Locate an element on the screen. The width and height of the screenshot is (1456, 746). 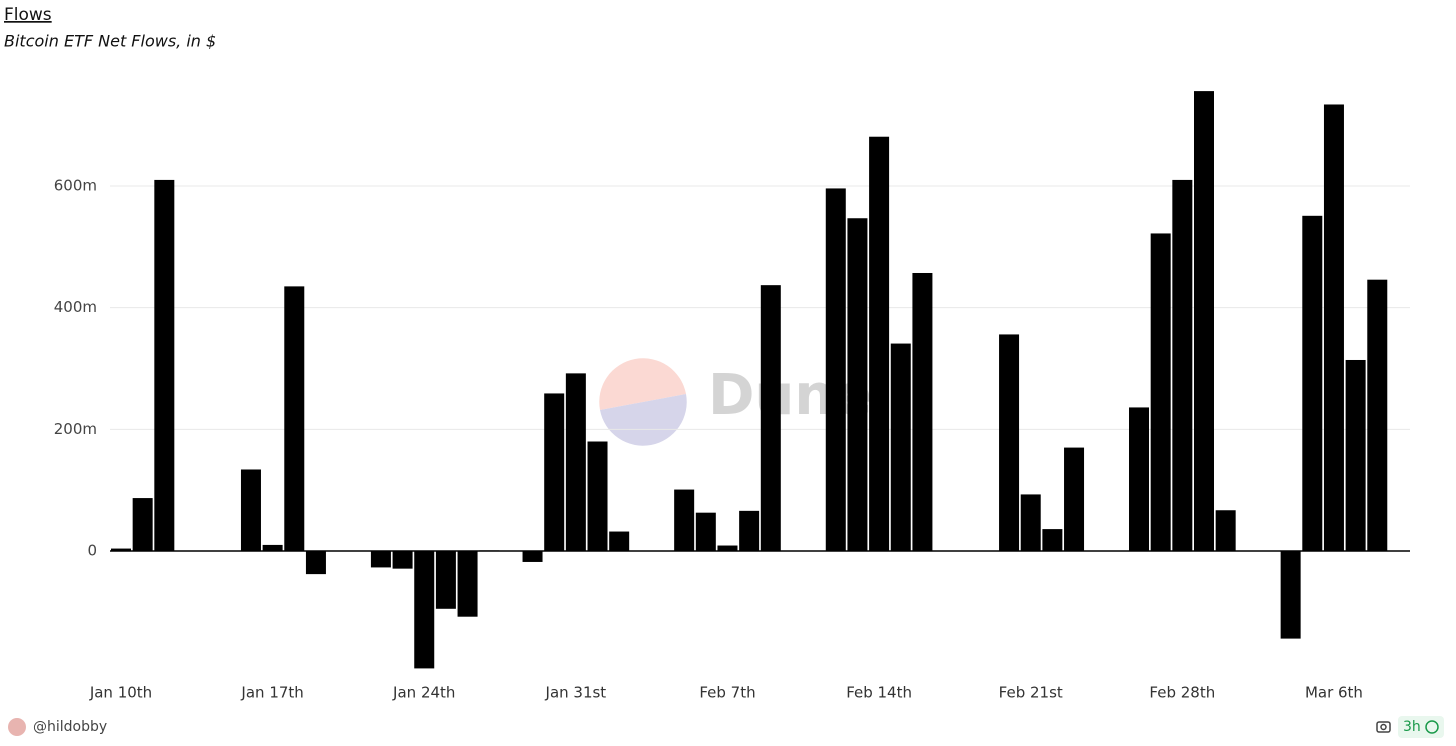
camera-icon is located at coordinates (1383, 727).